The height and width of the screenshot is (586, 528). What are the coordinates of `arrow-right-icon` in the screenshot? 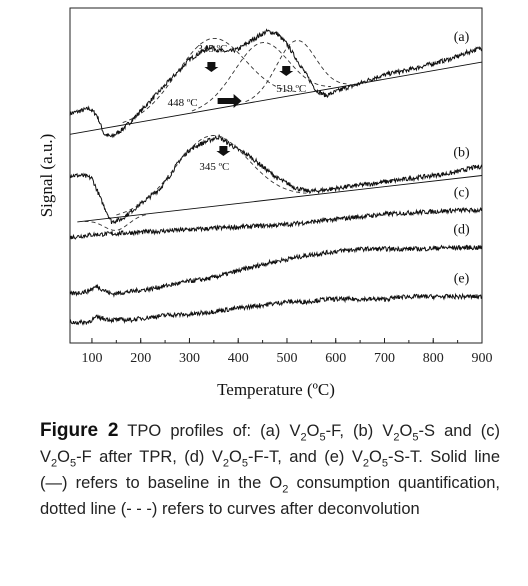 It's located at (229, 101).